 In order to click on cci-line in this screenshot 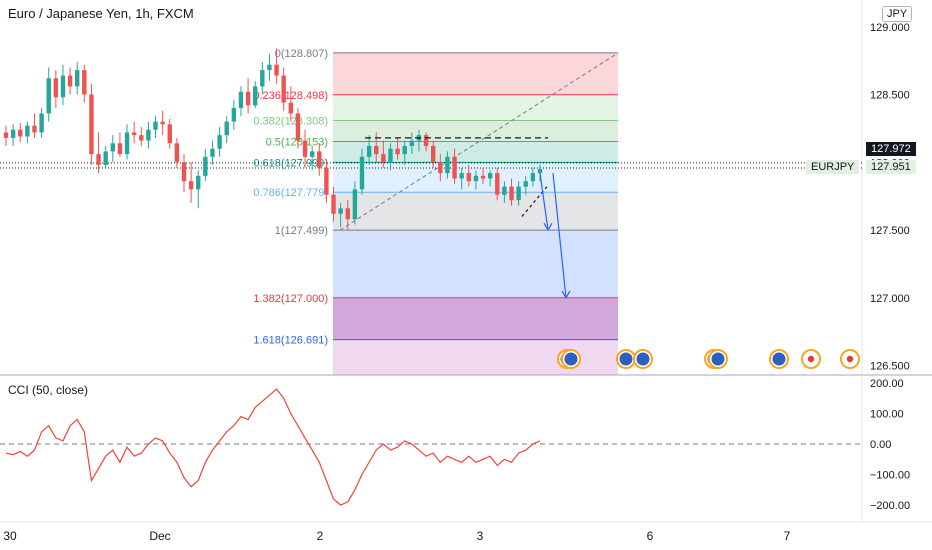, I will do `click(273, 447)`.